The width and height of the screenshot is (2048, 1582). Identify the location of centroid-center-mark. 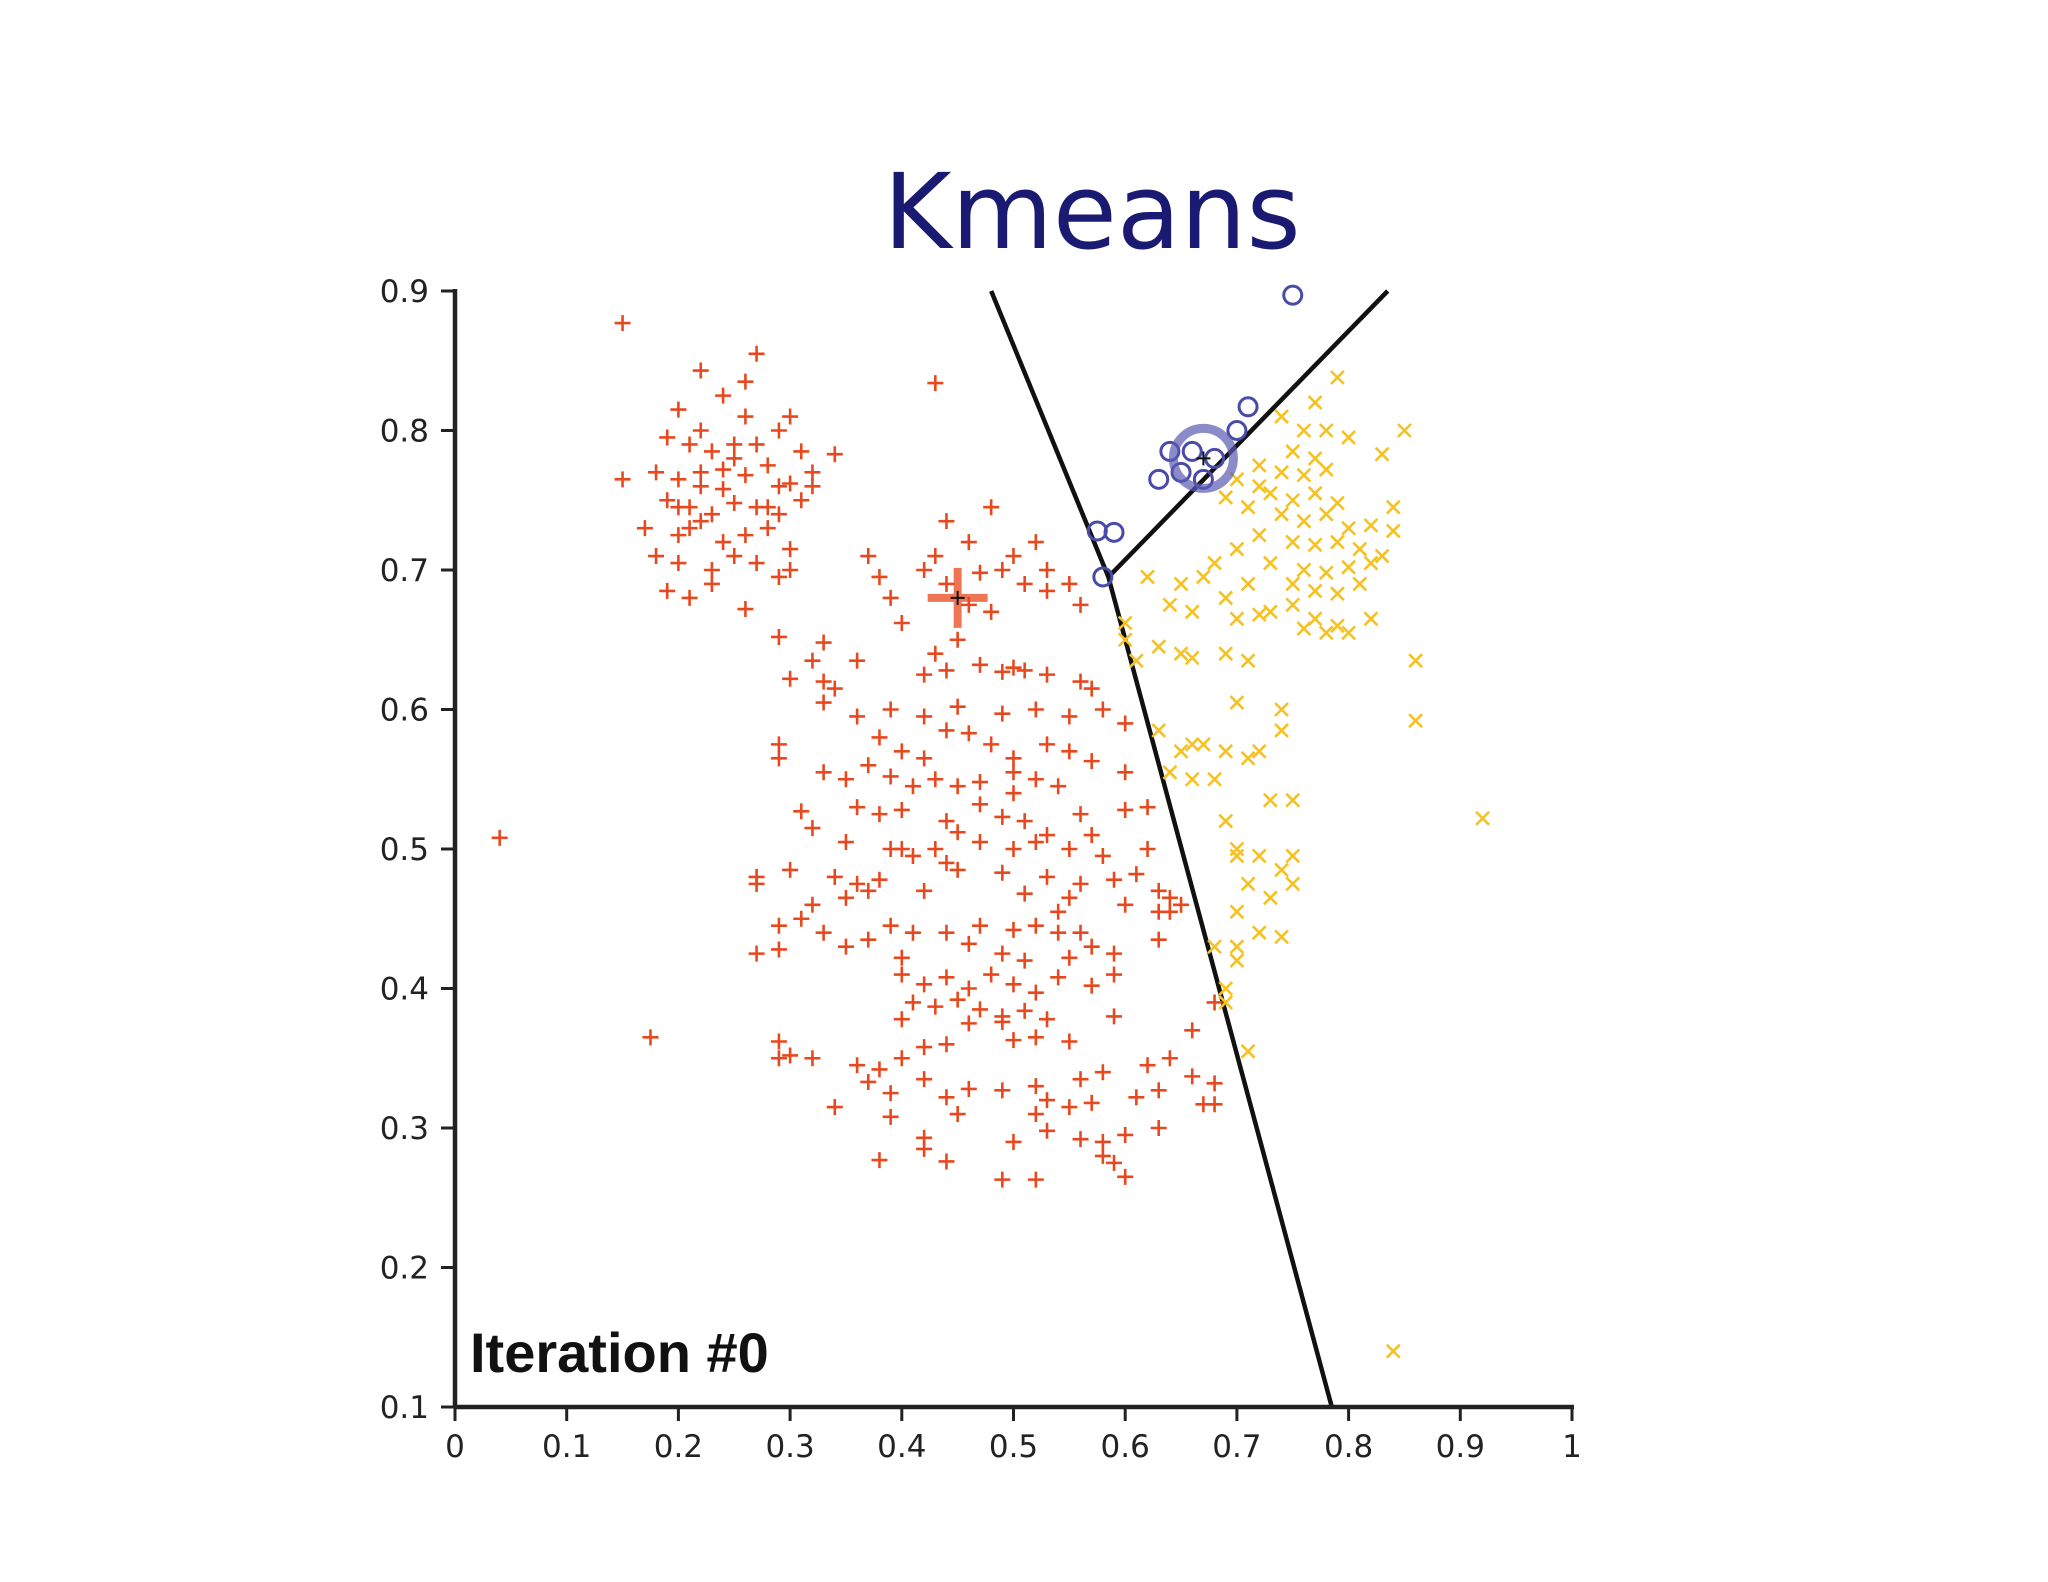
(957, 597).